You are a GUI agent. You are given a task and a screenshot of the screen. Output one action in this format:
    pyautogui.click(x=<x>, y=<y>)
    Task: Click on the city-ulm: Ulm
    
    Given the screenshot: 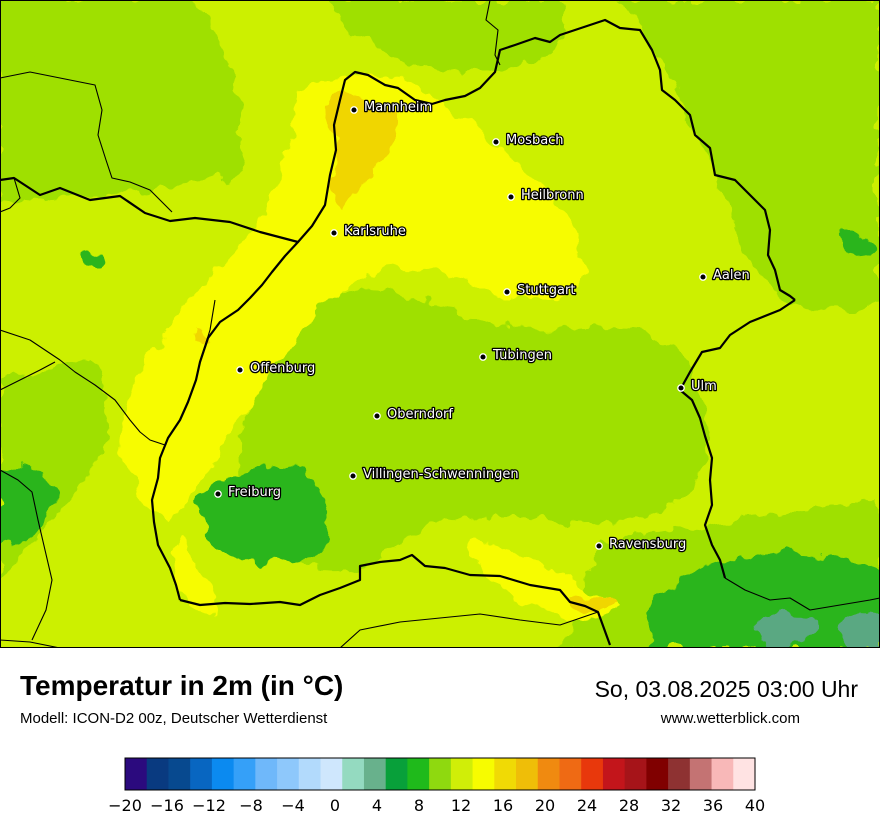 What is the action you would take?
    pyautogui.click(x=697, y=386)
    